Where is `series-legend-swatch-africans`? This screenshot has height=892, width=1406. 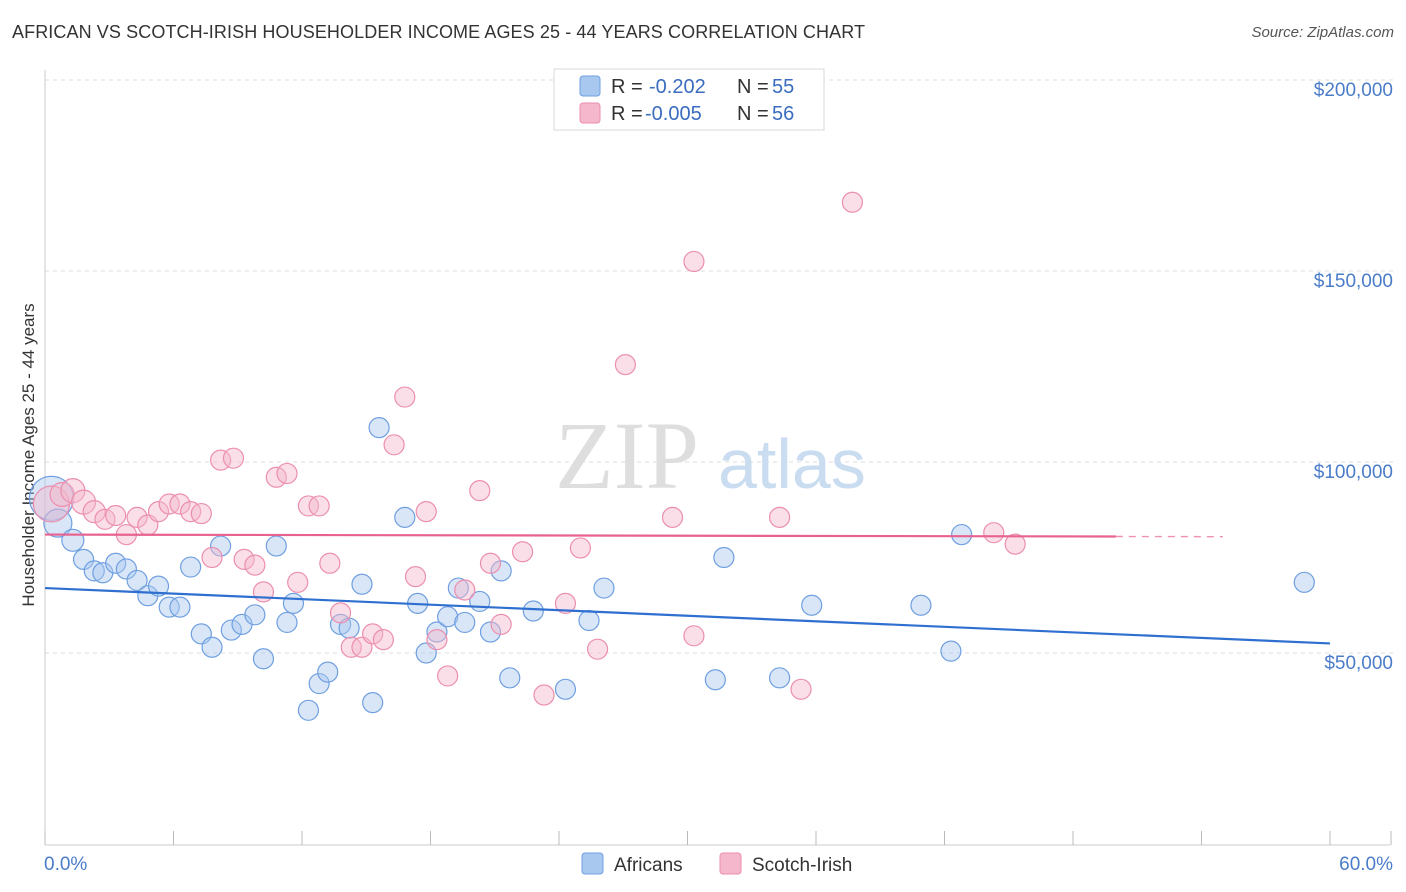 series-legend-swatch-africans is located at coordinates (592, 863).